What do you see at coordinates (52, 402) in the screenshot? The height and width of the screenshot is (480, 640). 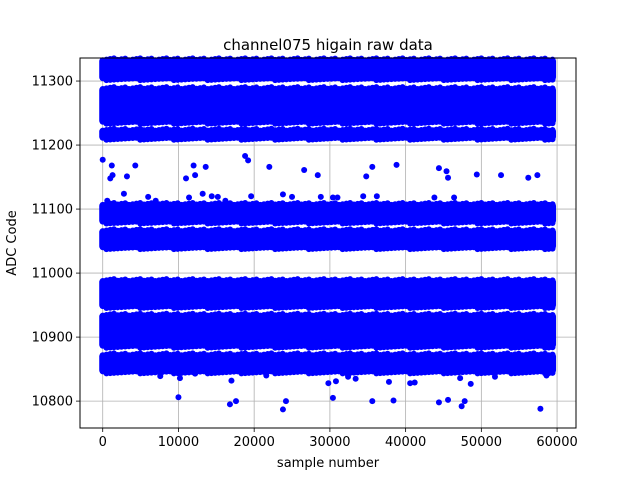 I see `y-tick-label: 10800` at bounding box center [52, 402].